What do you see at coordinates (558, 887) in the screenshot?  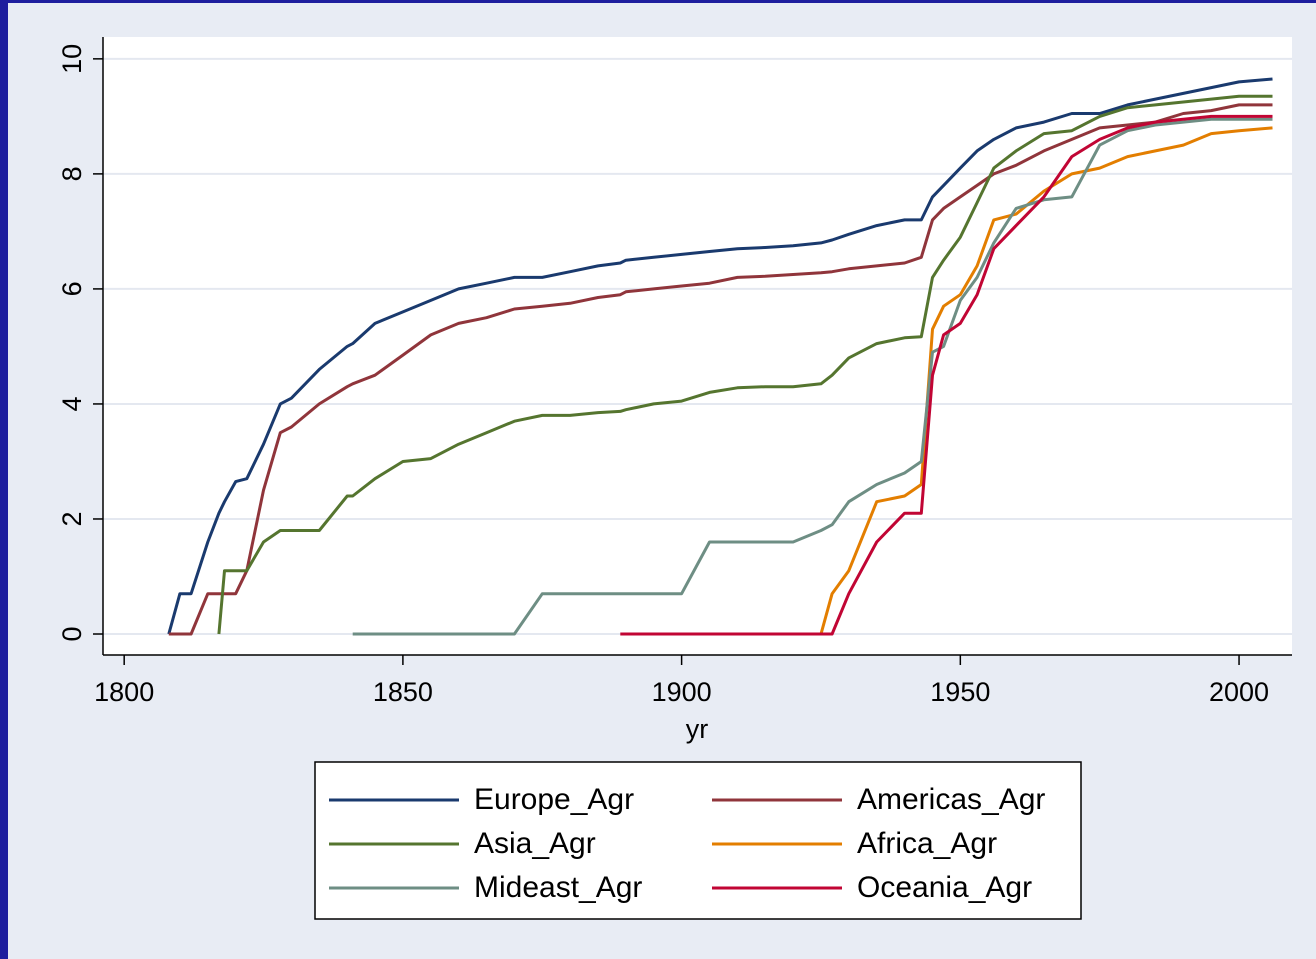 I see `legend-label: Mideast_Agr` at bounding box center [558, 887].